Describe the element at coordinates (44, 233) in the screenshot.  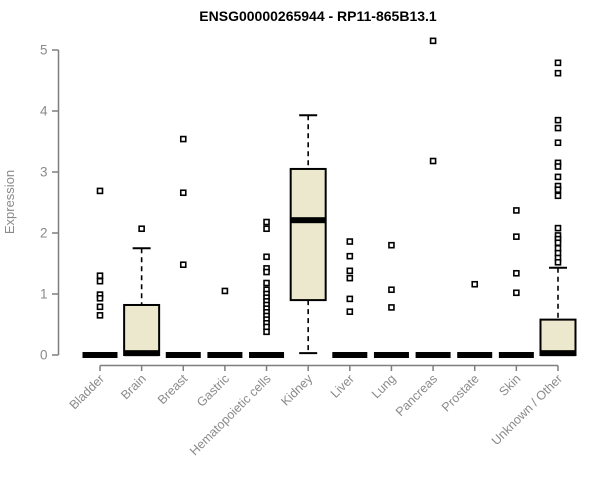
I see `y-tick-label: 2` at that location.